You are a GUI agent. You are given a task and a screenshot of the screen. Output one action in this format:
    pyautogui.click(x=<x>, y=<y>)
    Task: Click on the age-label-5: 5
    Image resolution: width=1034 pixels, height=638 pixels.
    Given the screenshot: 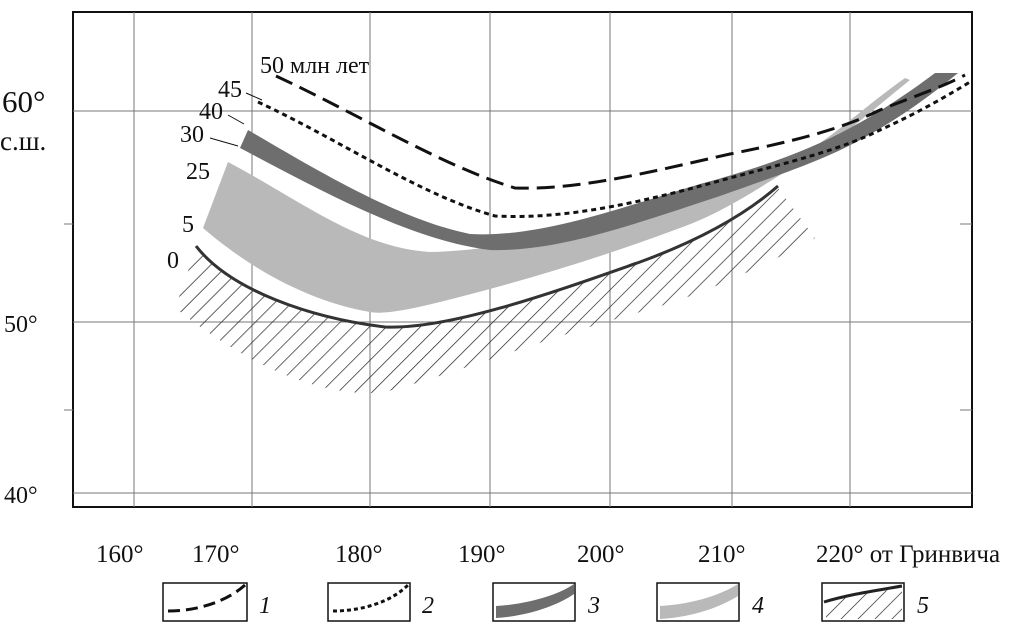 What is the action you would take?
    pyautogui.click(x=188, y=225)
    